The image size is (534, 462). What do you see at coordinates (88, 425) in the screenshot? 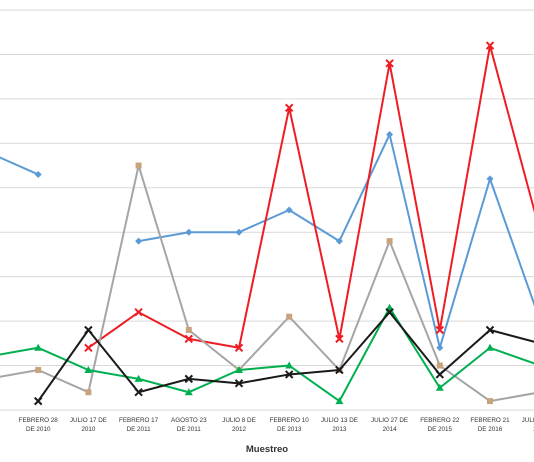
I see `x-tick-label: JULIO 17 DE 2010` at bounding box center [88, 425].